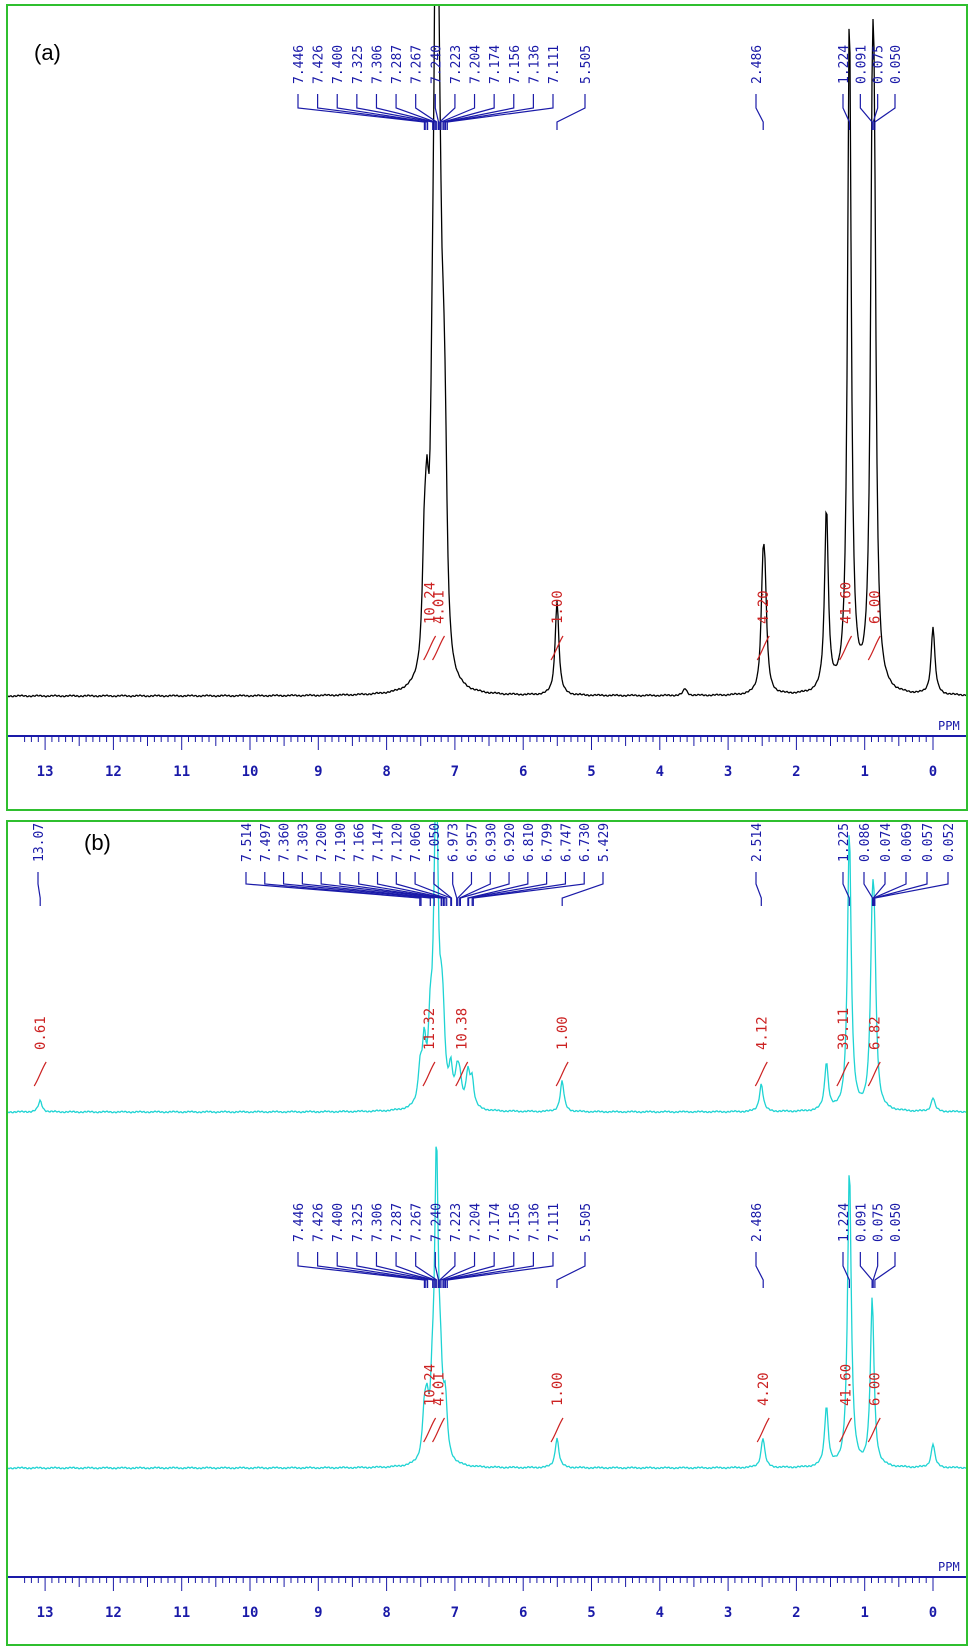 The width and height of the screenshot is (971, 1649). What do you see at coordinates (181, 772) in the screenshot?
I see `a-tick-label: 11` at bounding box center [181, 772].